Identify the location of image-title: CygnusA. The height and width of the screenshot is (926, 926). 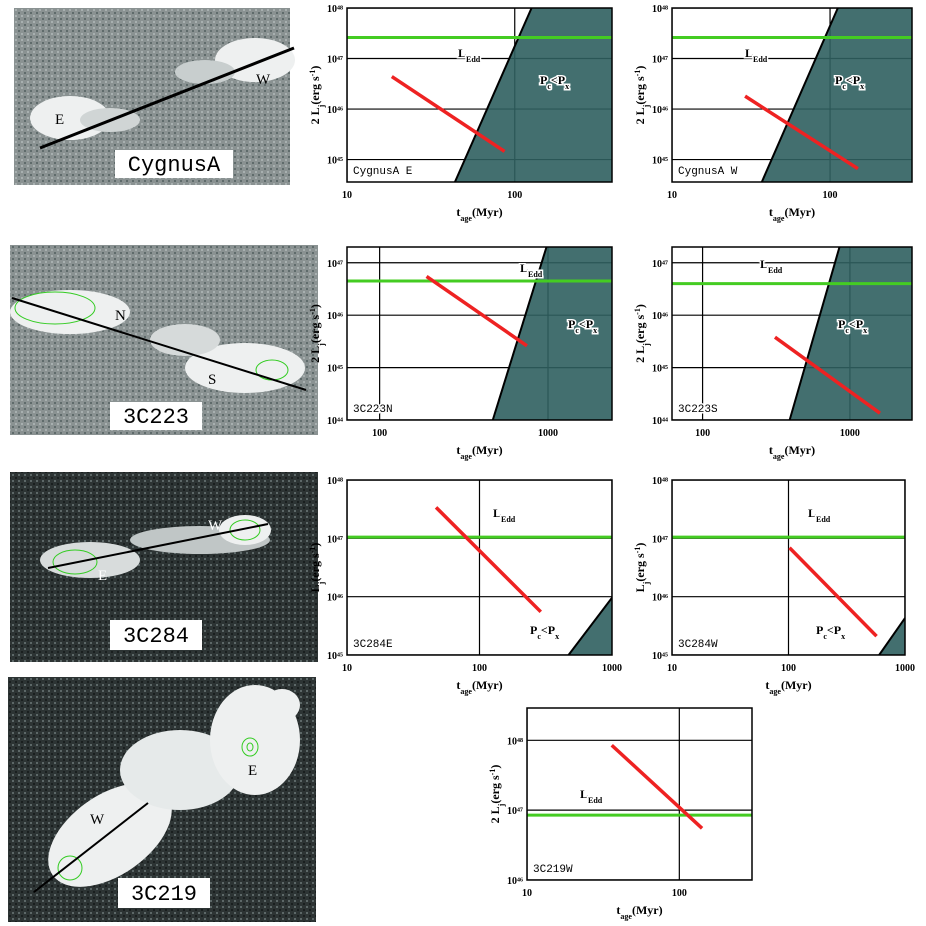
(174, 165).